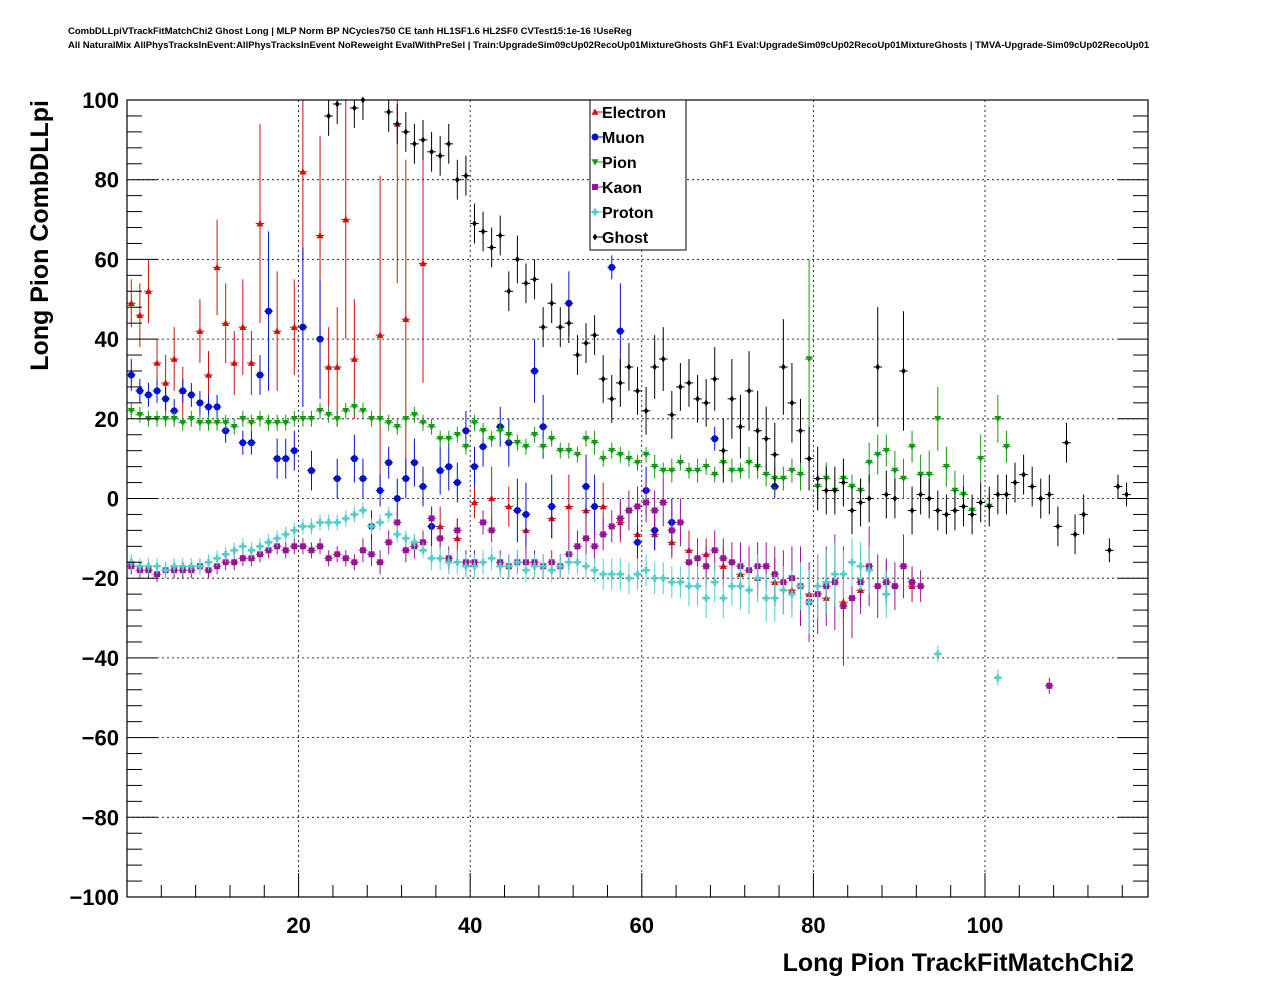  I want to click on legend-label: Ghost, so click(625, 238).